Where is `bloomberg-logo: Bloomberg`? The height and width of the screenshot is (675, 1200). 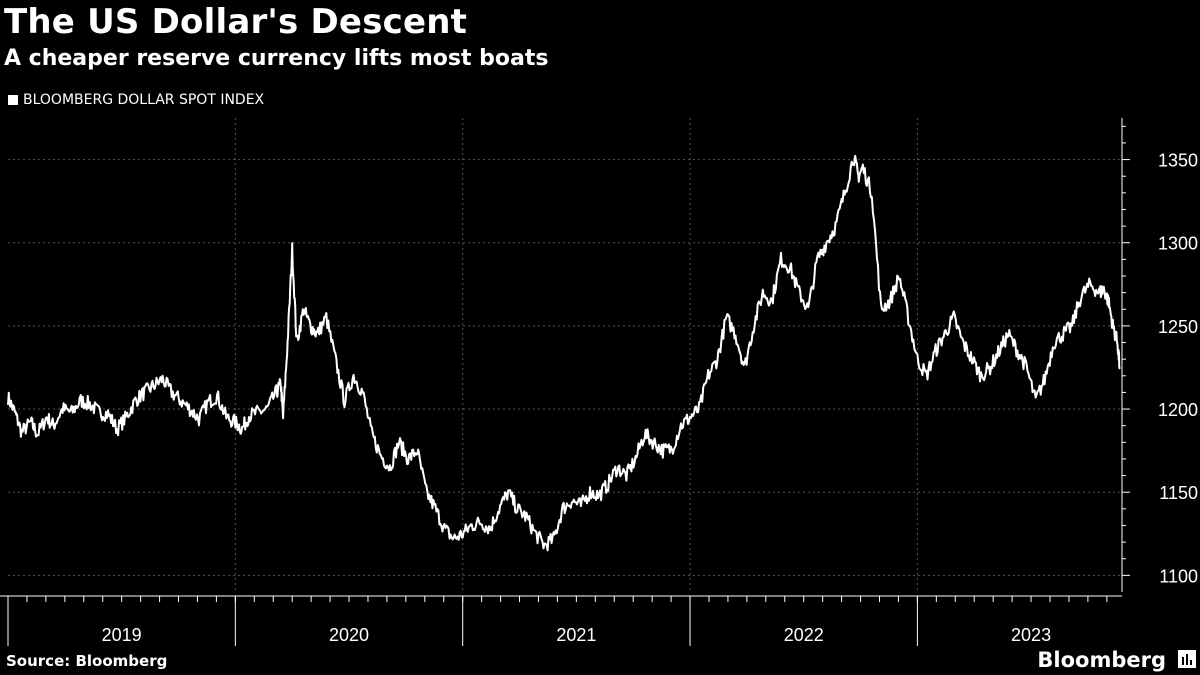
bloomberg-logo: Bloomberg is located at coordinates (1101, 660).